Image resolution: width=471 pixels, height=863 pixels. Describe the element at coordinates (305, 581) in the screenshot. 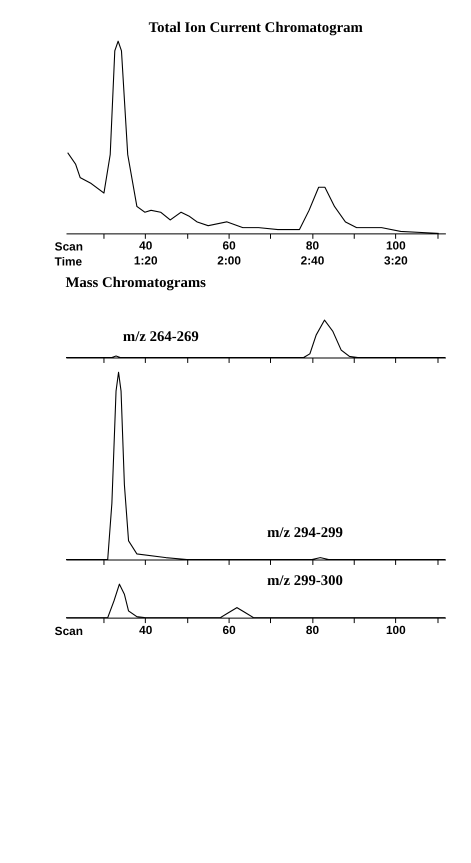

I see `series-label: m/z 299-300` at that location.